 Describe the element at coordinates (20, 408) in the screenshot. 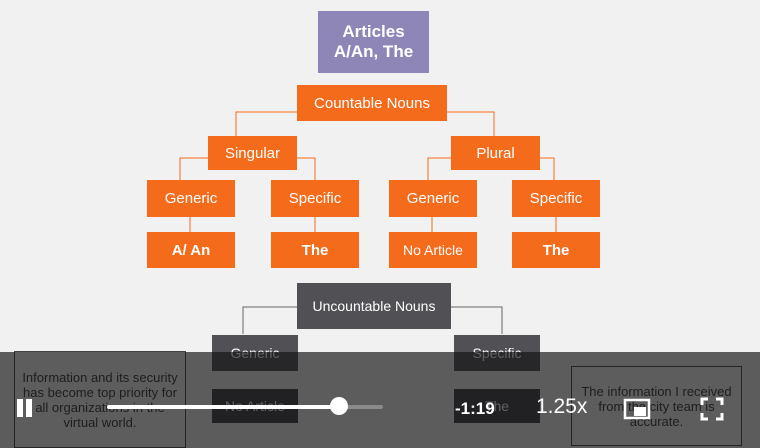

I see `pause-icon` at that location.